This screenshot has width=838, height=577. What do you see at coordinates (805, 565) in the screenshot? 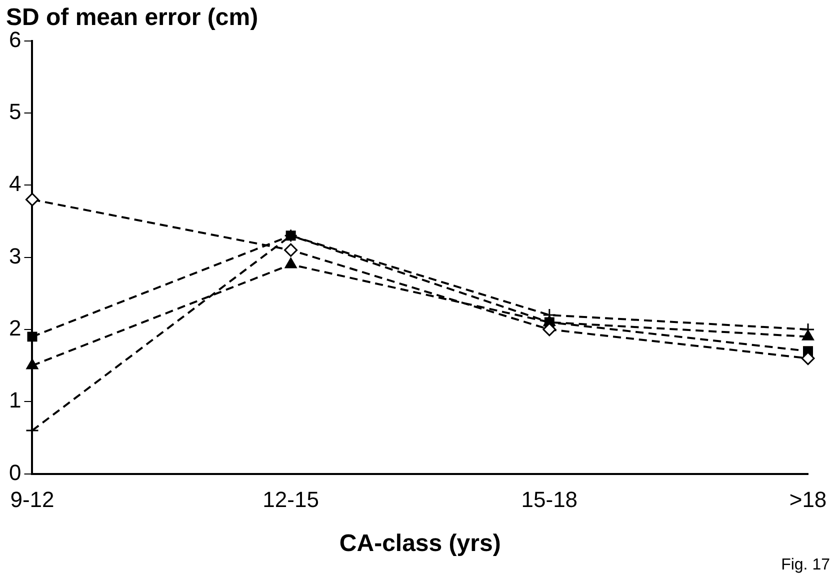
I see `caption: Fig. 17` at bounding box center [805, 565].